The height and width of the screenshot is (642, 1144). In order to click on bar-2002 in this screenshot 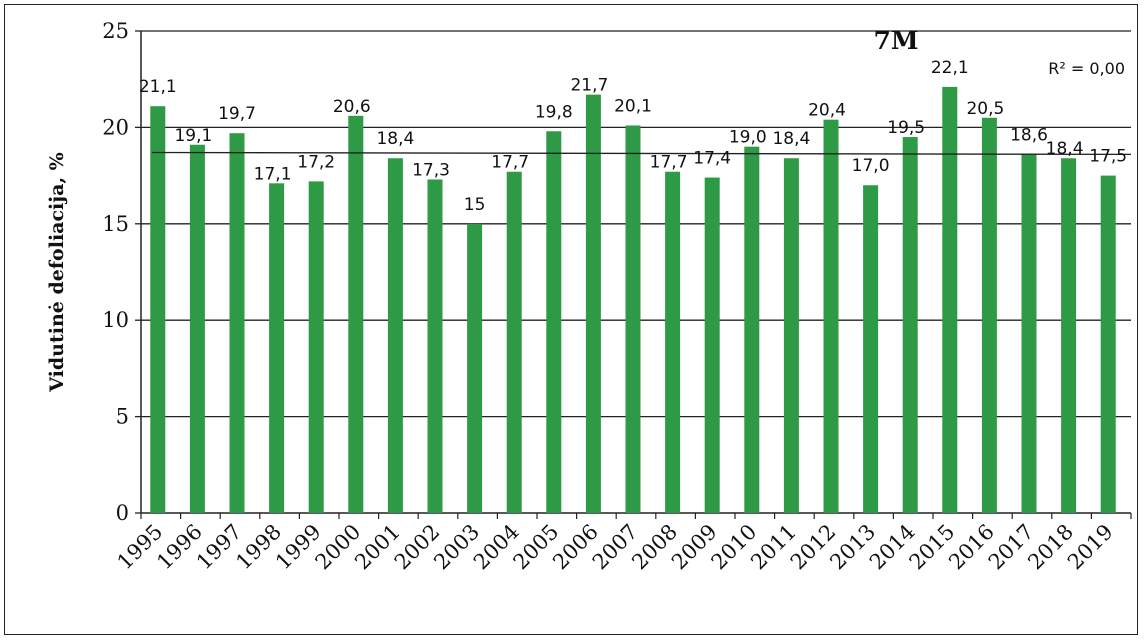, I will do `click(435, 346)`.